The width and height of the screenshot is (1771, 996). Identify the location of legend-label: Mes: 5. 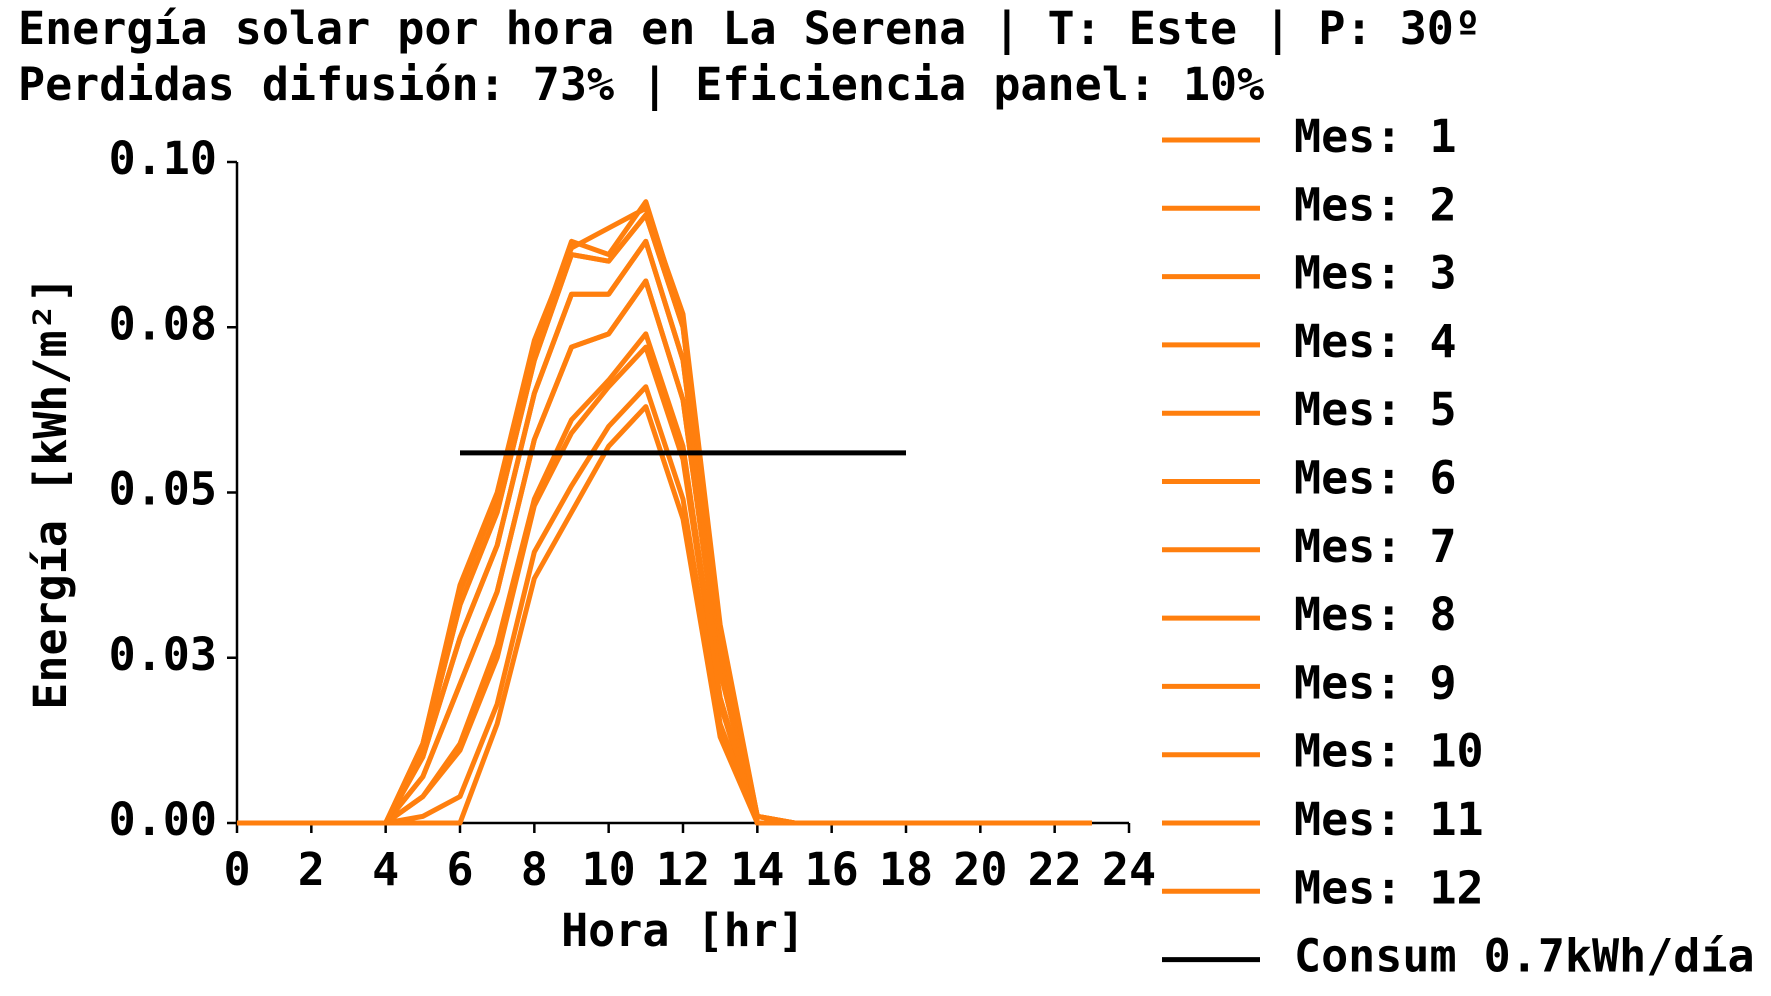
(1375, 409).